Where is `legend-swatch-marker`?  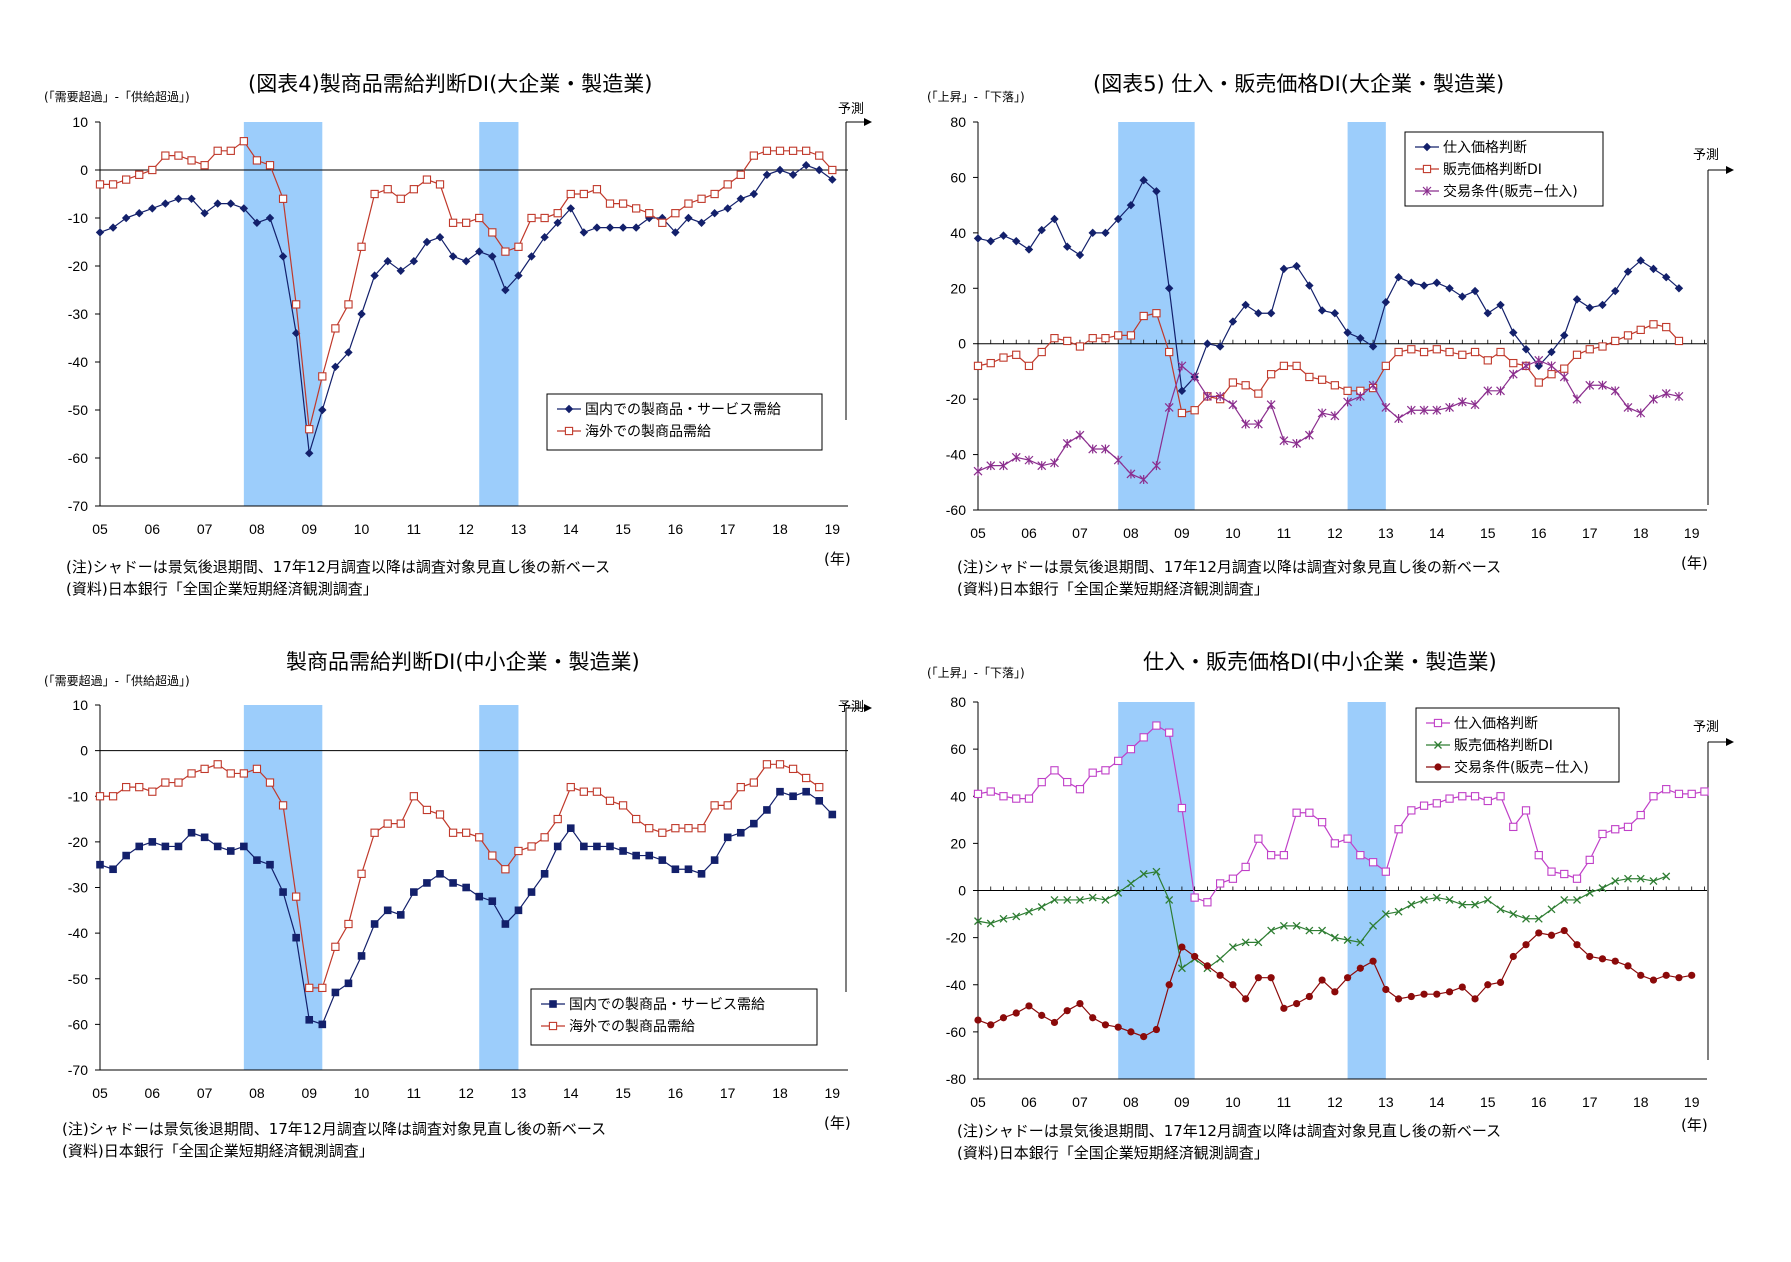
legend-swatch-marker is located at coordinates (553, 1004).